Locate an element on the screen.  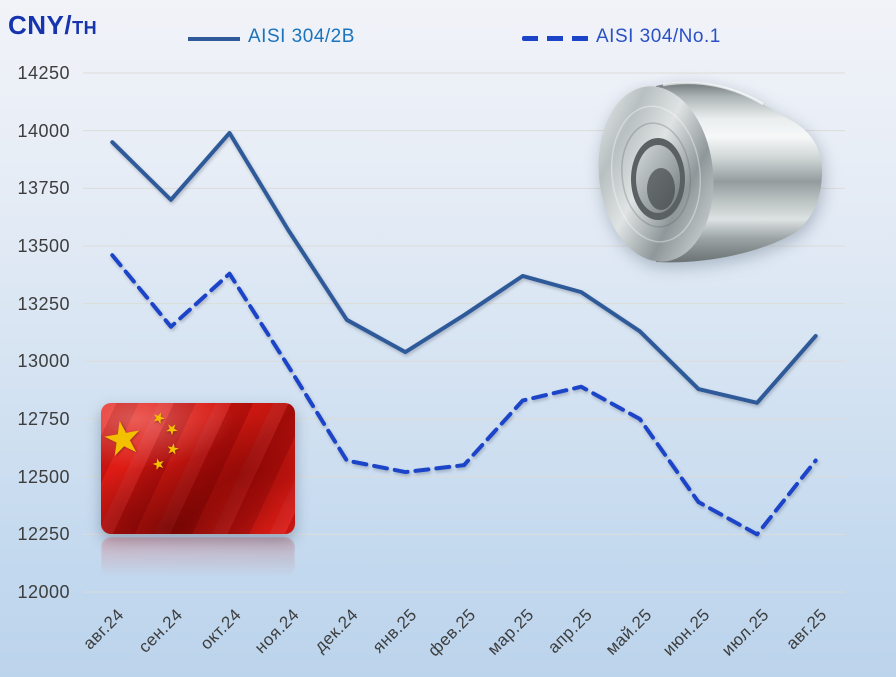
y-tick-label: 12500 is located at coordinates (43, 476).